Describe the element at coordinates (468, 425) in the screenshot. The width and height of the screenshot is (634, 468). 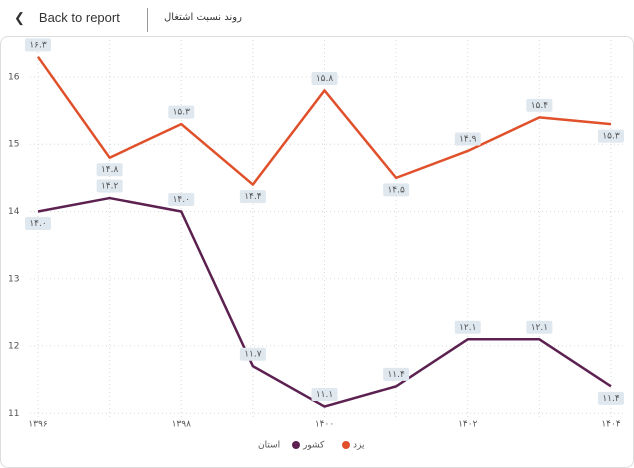
I see `x-tick-label: ۱۴۰۲` at that location.